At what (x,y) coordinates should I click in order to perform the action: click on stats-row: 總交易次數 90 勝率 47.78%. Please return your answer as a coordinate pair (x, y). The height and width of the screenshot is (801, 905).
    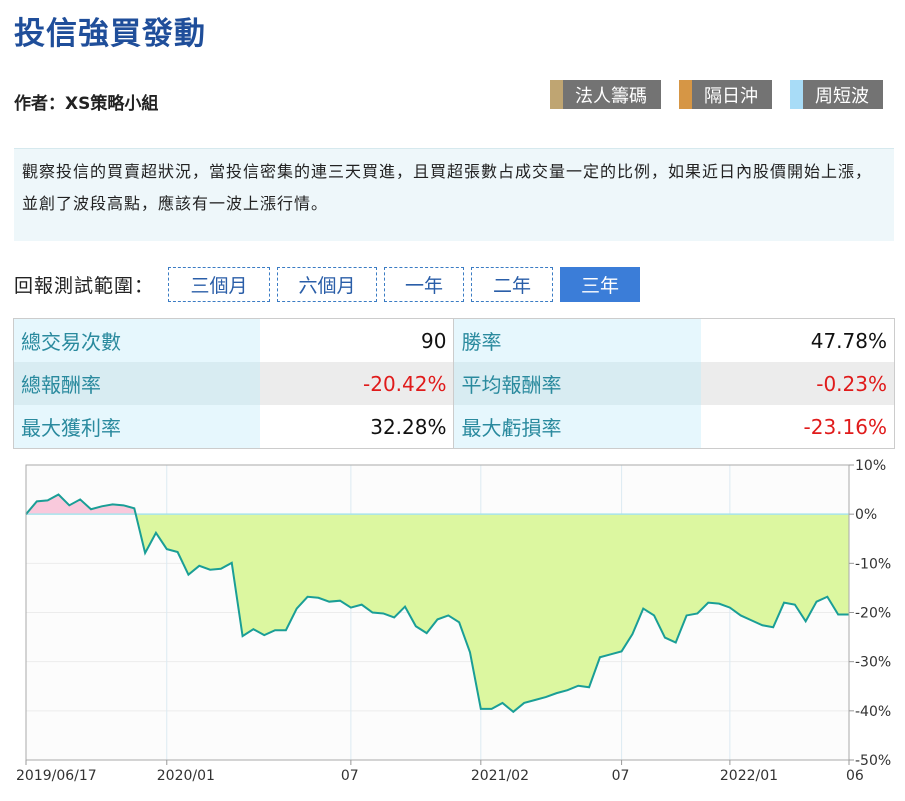
    Looking at the image, I should click on (454, 340).